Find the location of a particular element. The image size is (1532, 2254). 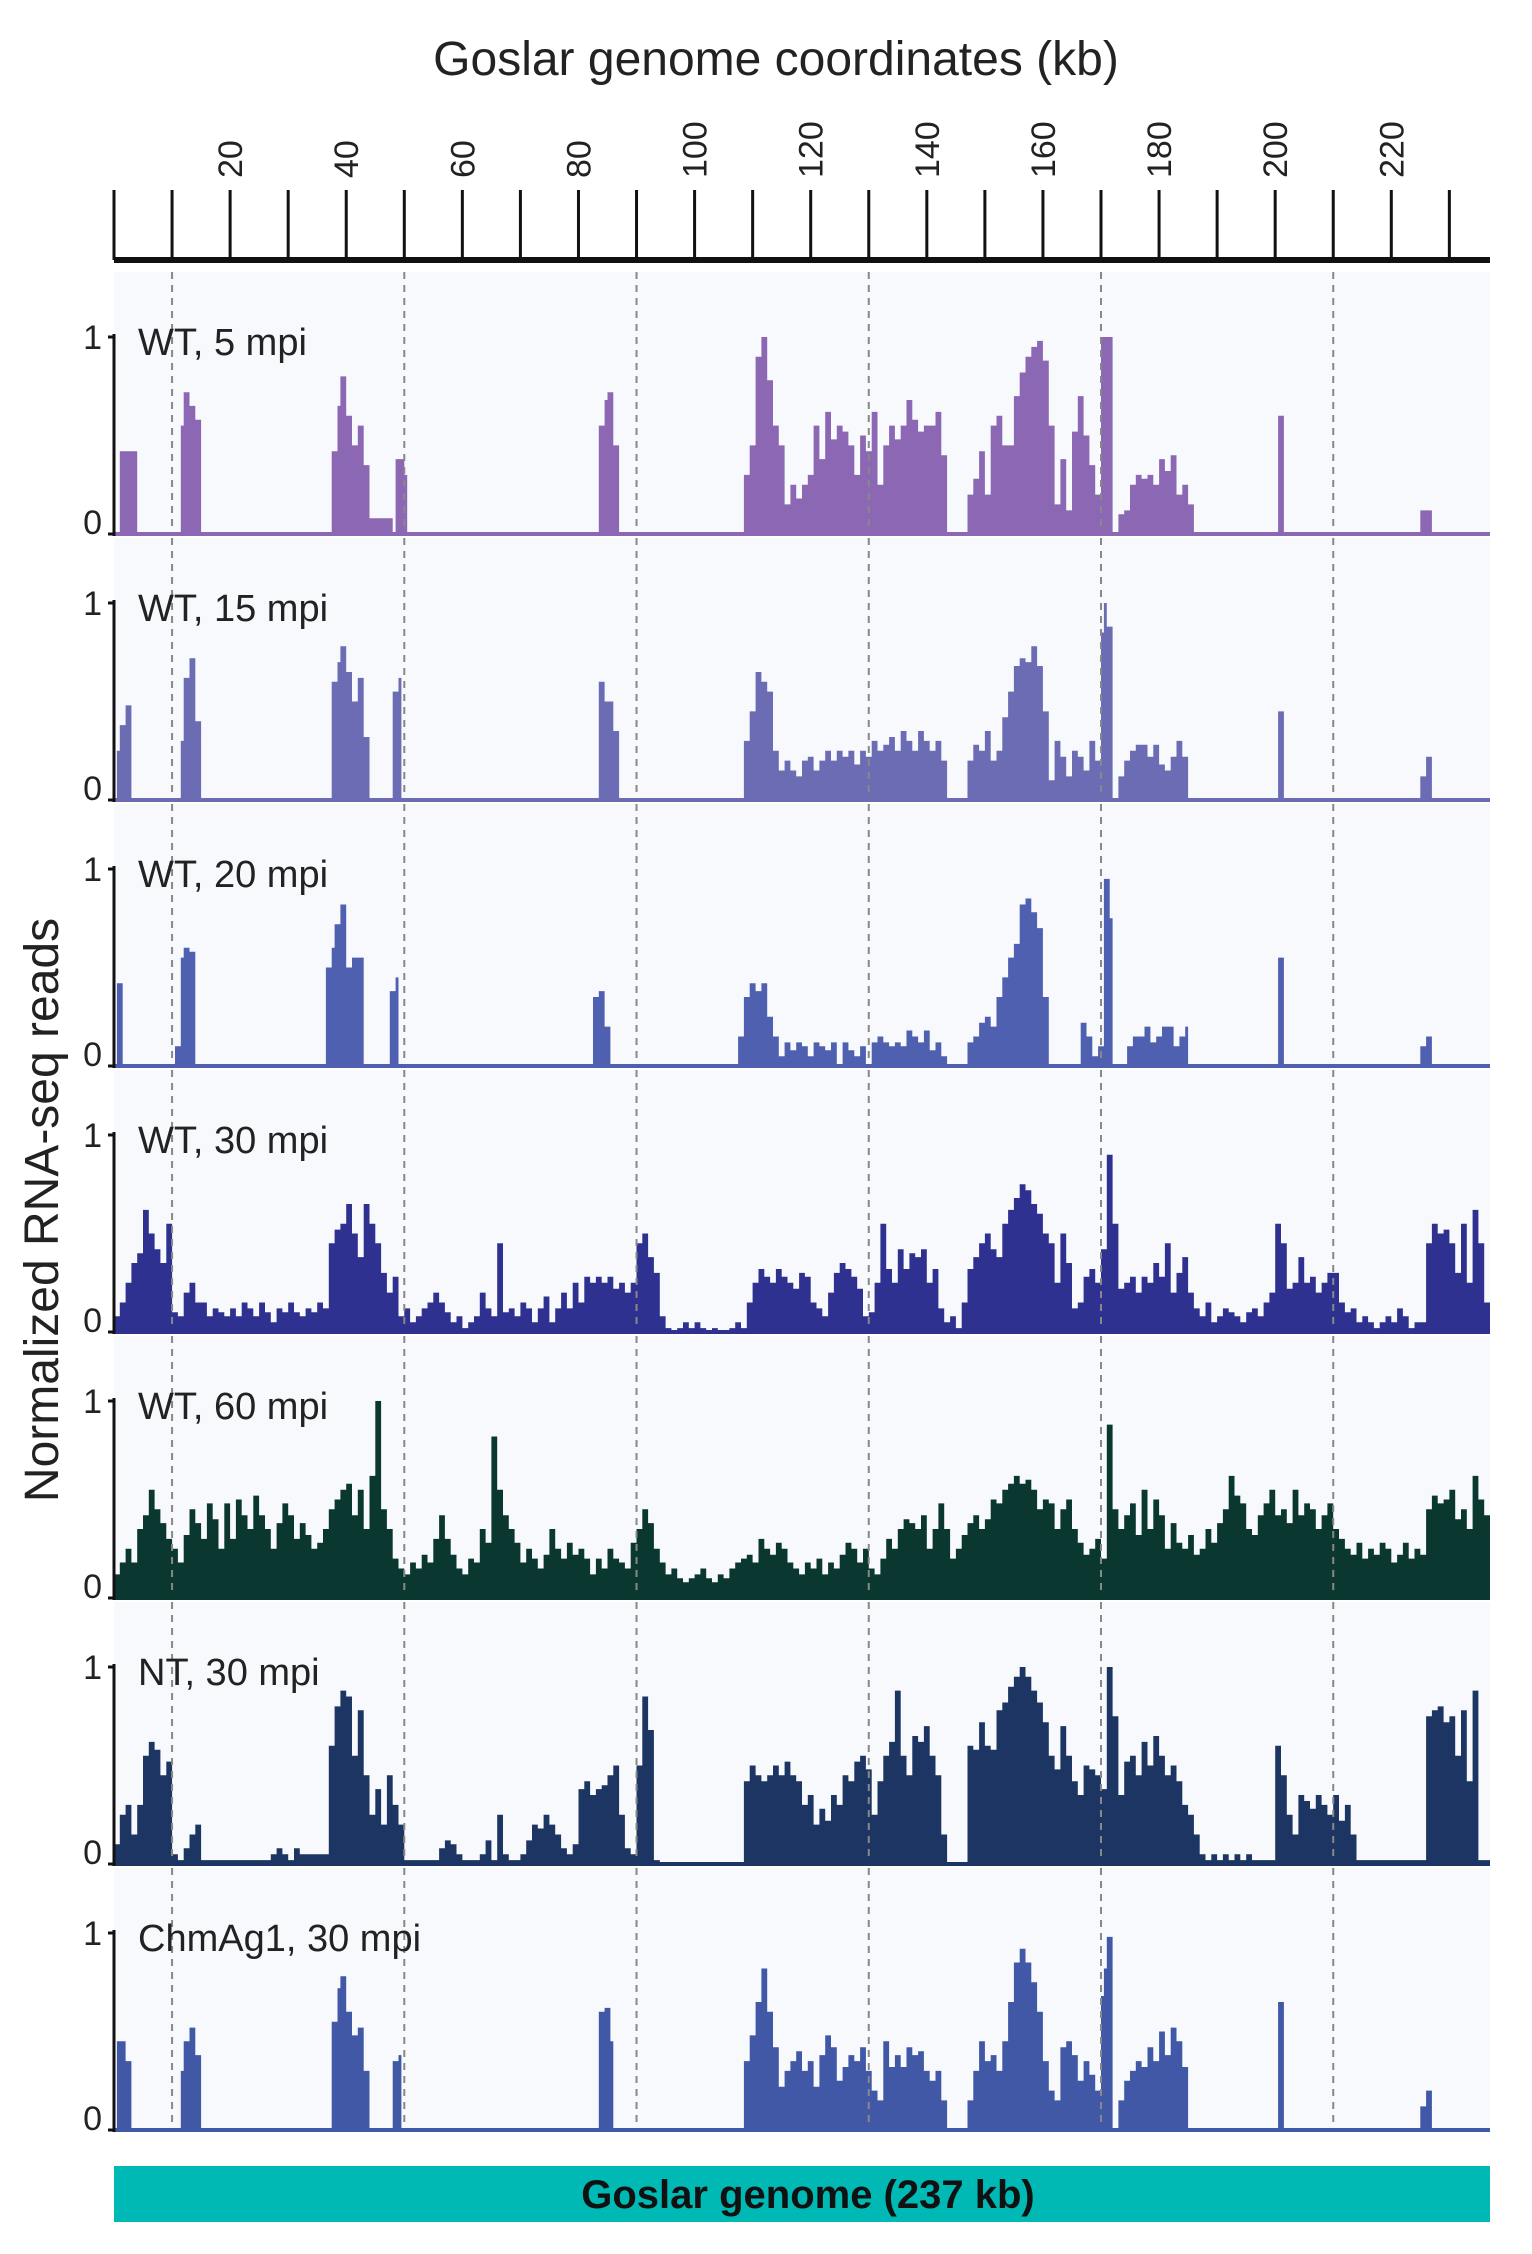

x-tick-label: 180 is located at coordinates (1160, 149).